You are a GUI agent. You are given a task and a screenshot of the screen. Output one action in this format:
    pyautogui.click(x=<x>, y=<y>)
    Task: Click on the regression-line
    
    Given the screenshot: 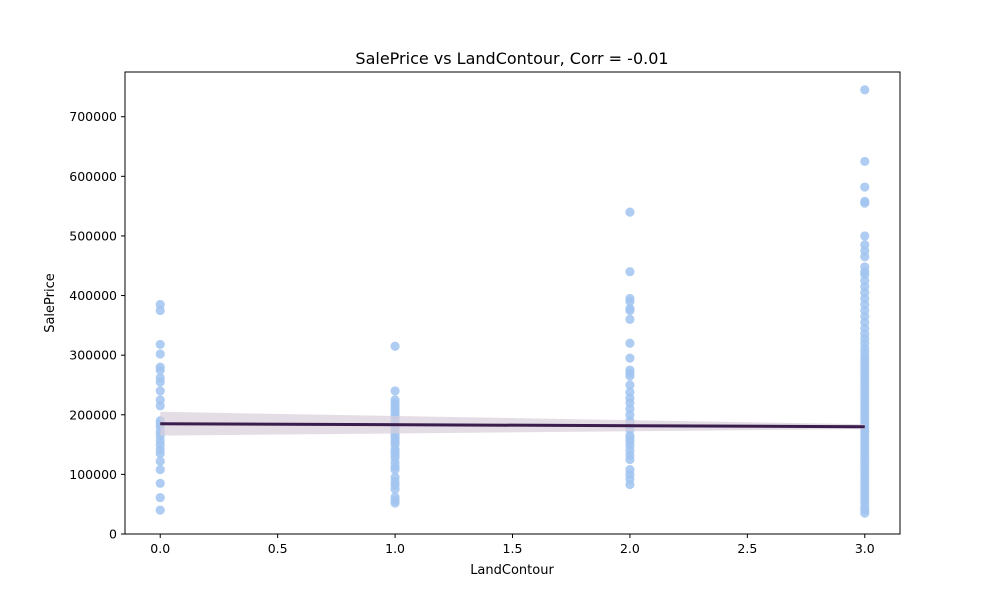 What is the action you would take?
    pyautogui.click(x=512, y=425)
    